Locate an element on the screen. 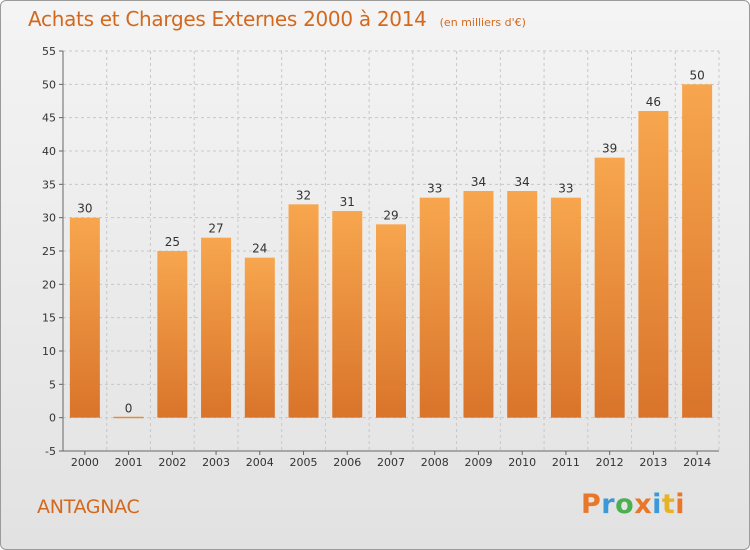 The height and width of the screenshot is (550, 750). x-tick-label: 2011 is located at coordinates (566, 462).